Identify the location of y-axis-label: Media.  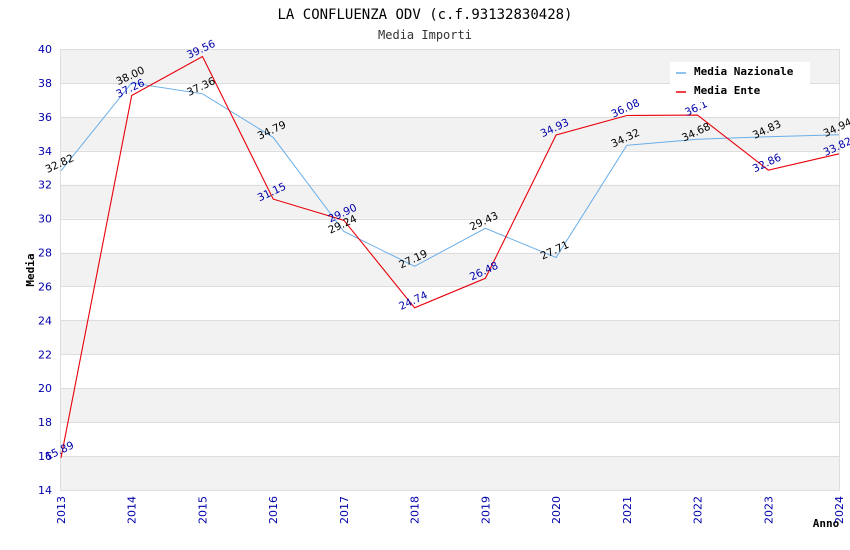
(30, 269).